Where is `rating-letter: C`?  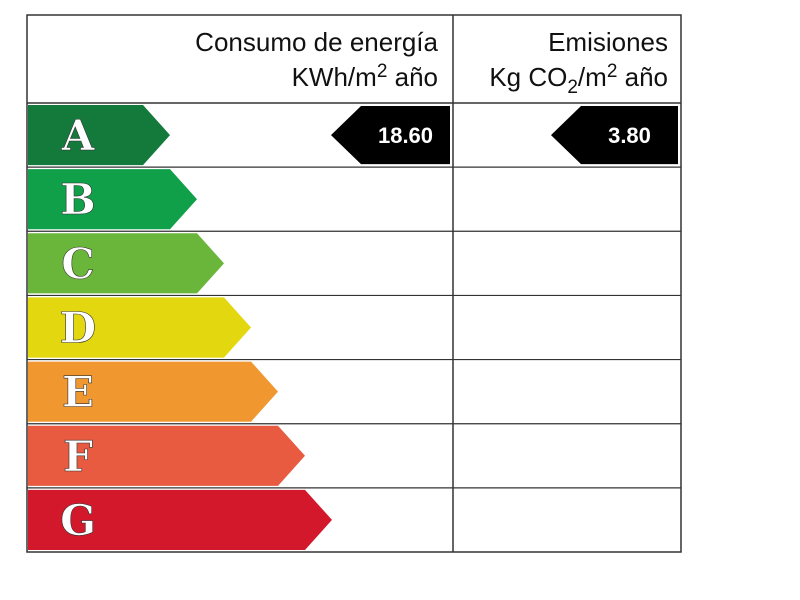
rating-letter: C is located at coordinates (77, 263).